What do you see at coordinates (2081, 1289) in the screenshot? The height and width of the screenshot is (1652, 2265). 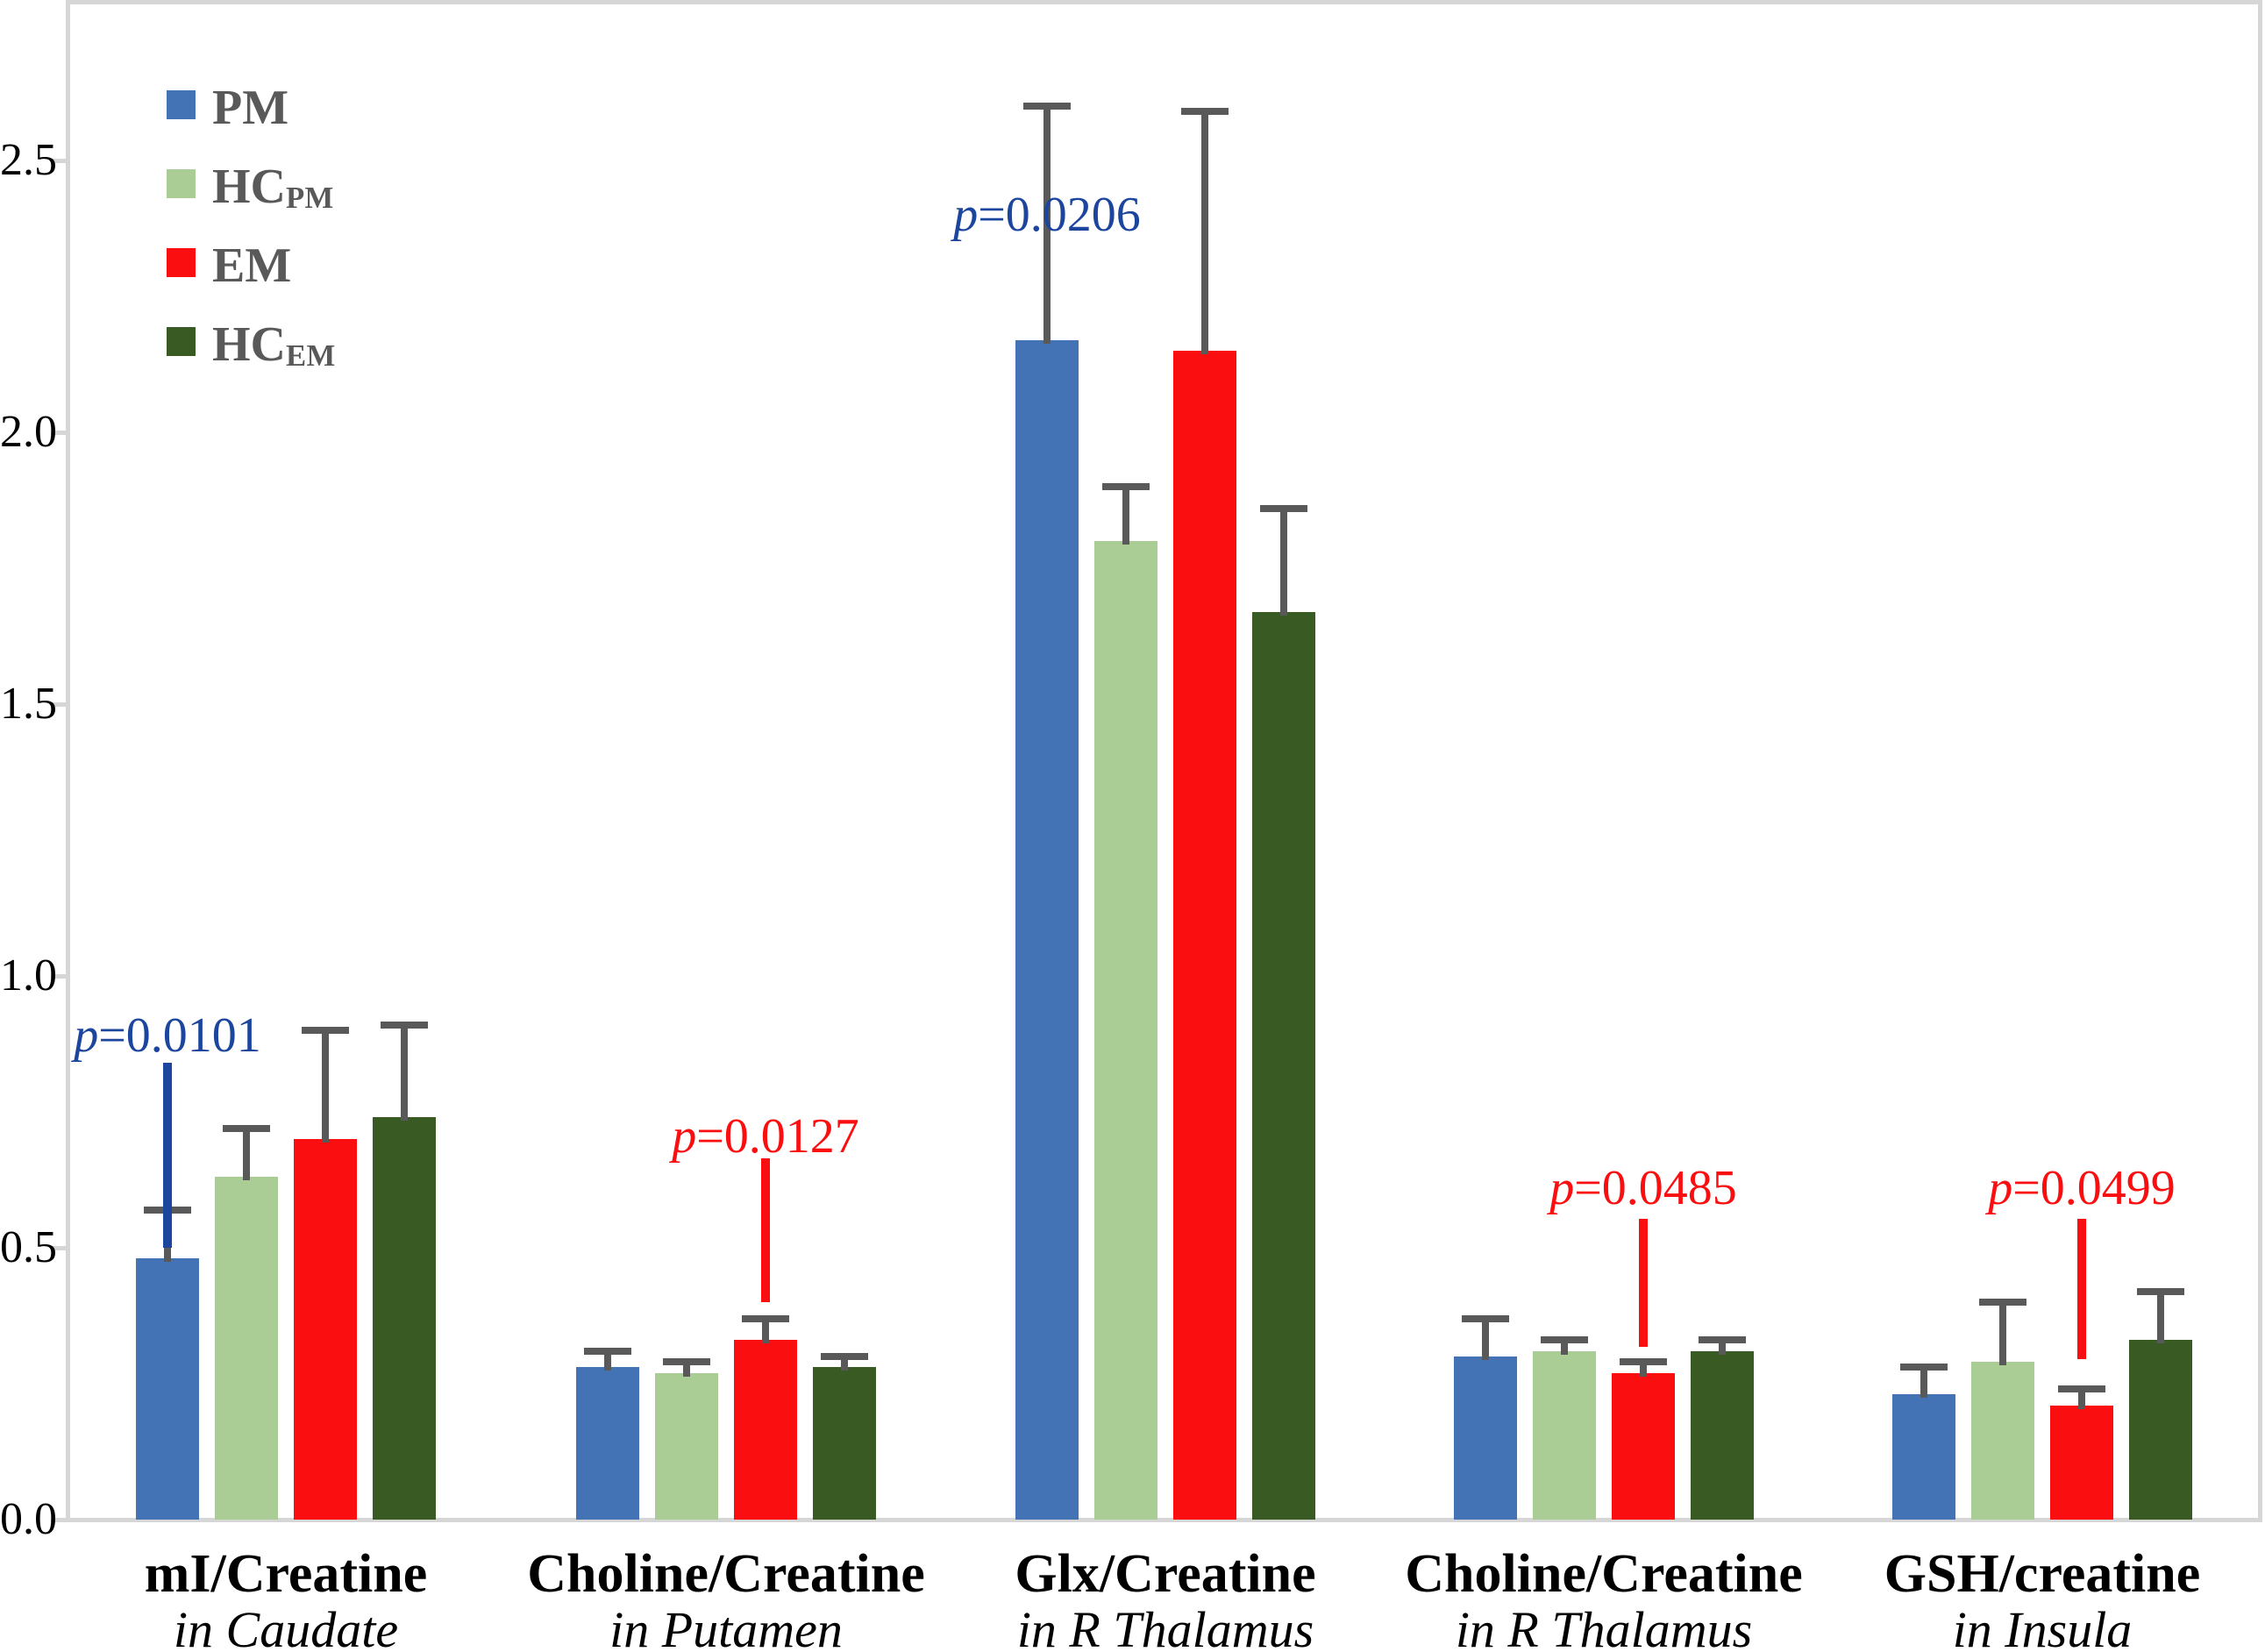 I see `p-annotation-line-p-0.0499` at bounding box center [2081, 1289].